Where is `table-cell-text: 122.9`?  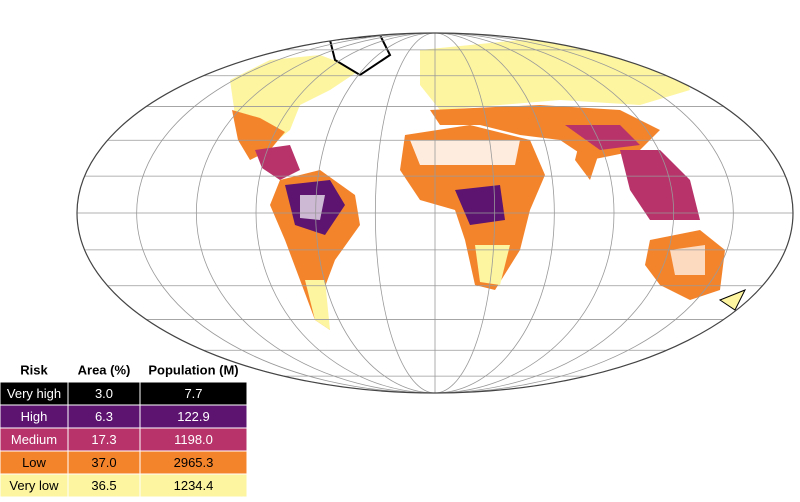
table-cell-text: 122.9 is located at coordinates (193, 416).